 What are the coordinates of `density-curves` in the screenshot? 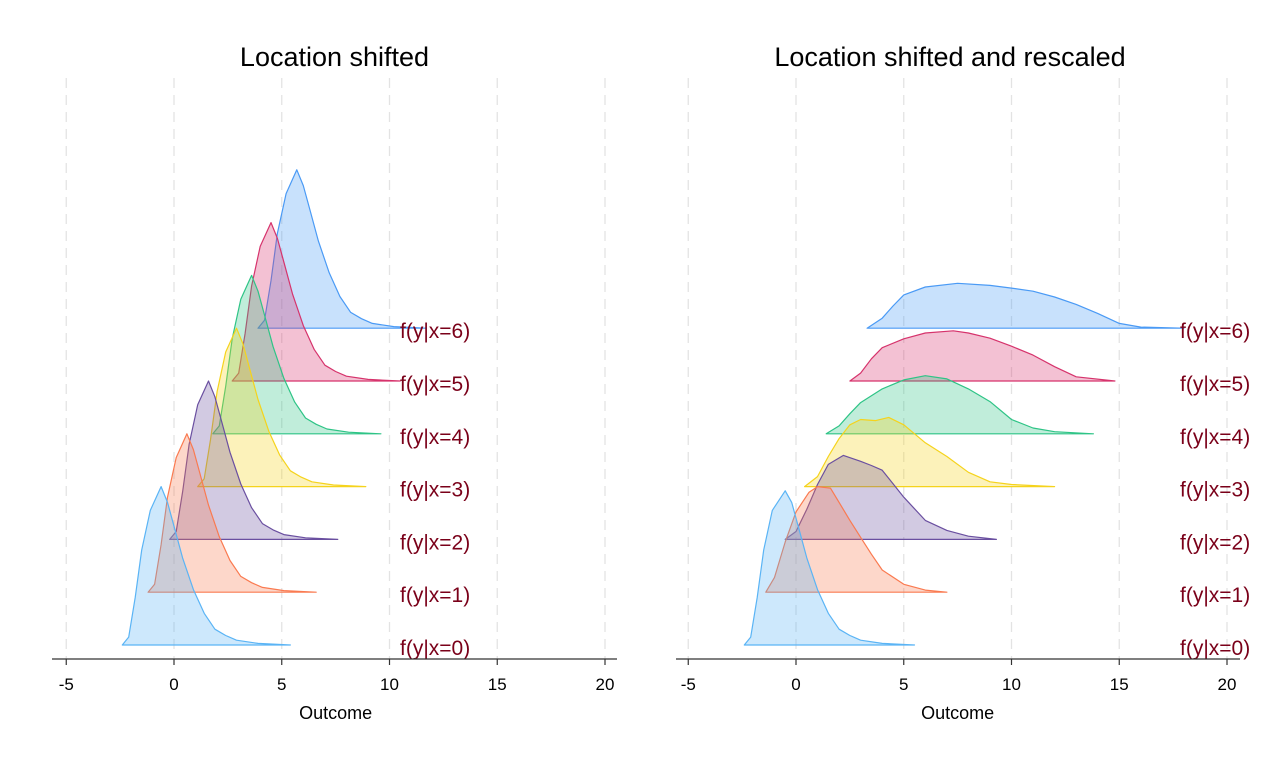 It's located at (274, 407).